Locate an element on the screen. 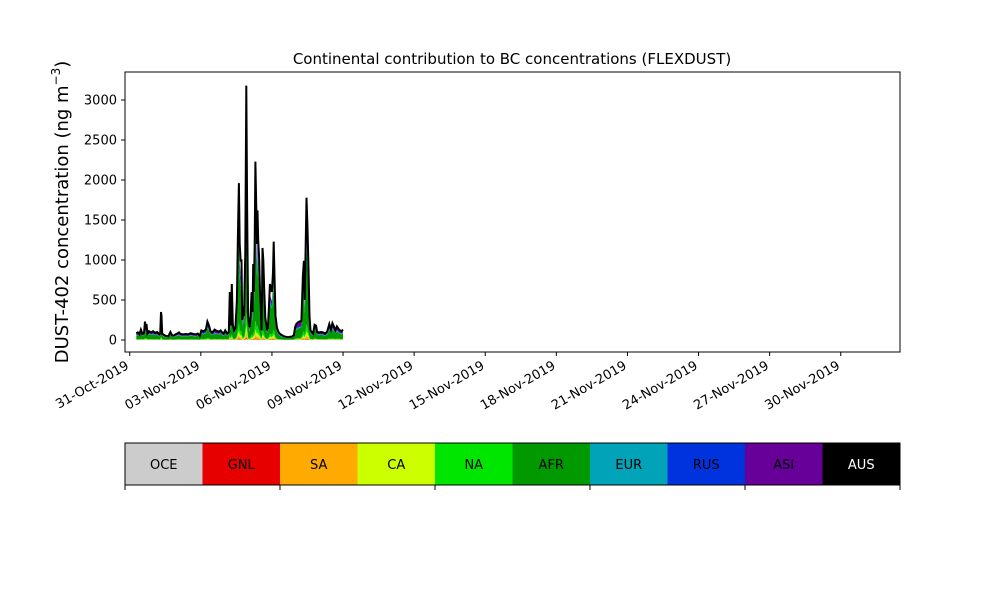 The image size is (1000, 604). y-axis-label-close: ) is located at coordinates (62, 64).